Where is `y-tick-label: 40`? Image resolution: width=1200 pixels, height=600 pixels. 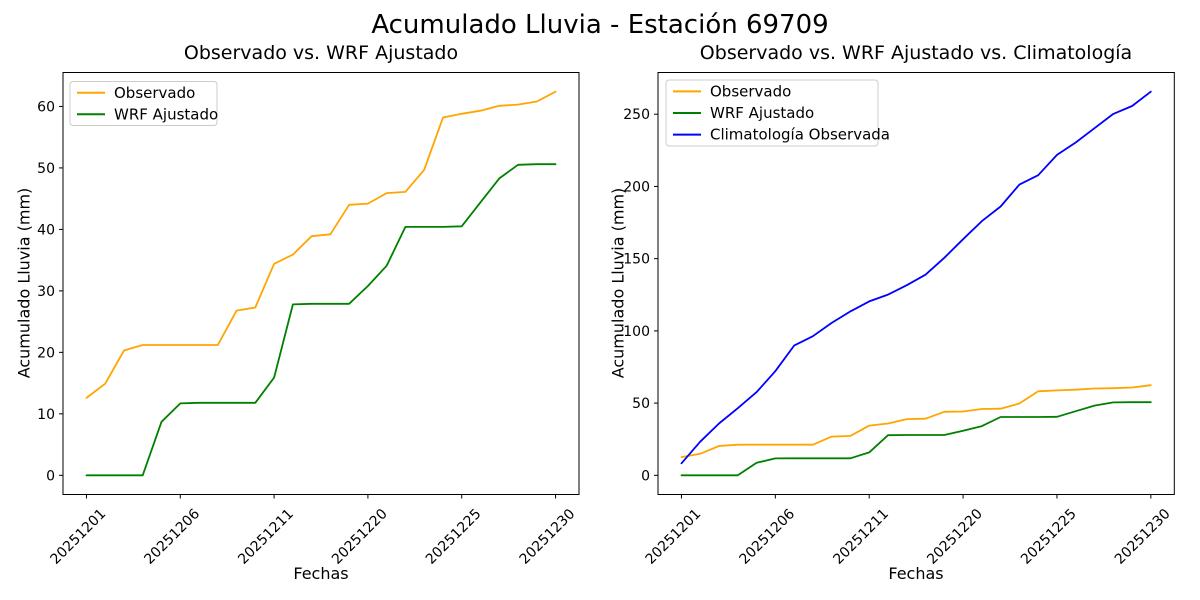
y-tick-label: 40 is located at coordinates (46, 230).